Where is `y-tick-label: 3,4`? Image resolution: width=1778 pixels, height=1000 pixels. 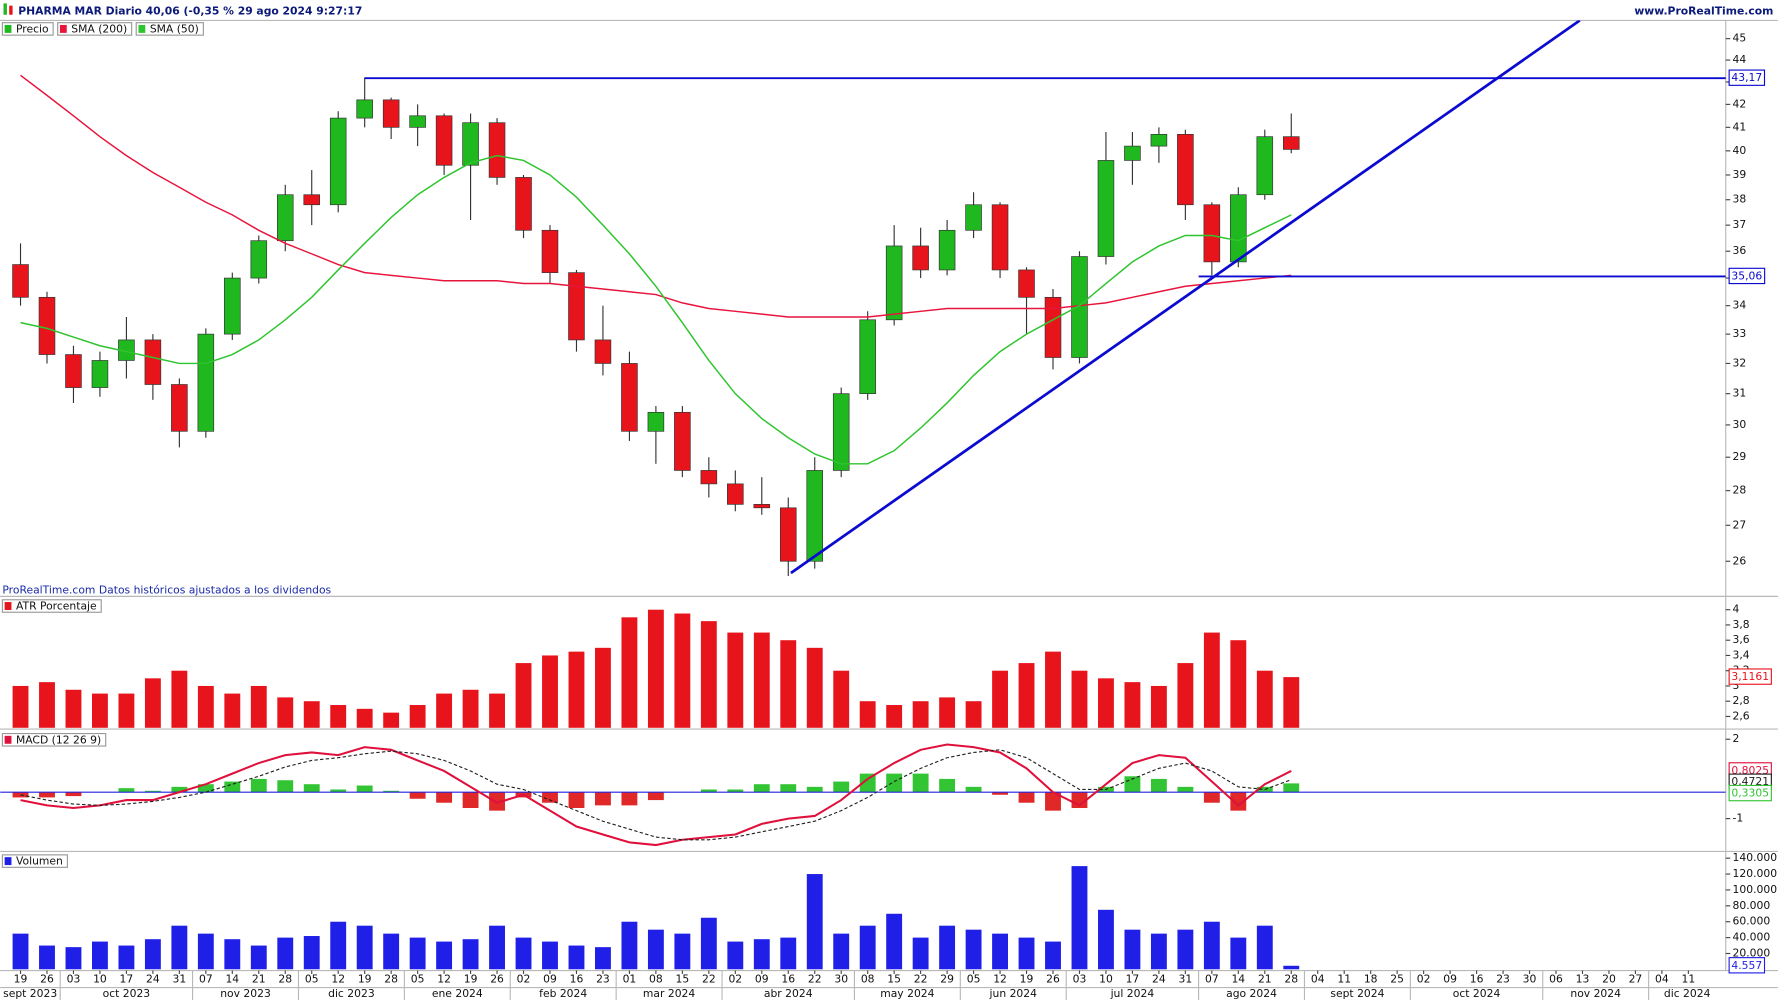 y-tick-label: 3,4 is located at coordinates (1741, 654).